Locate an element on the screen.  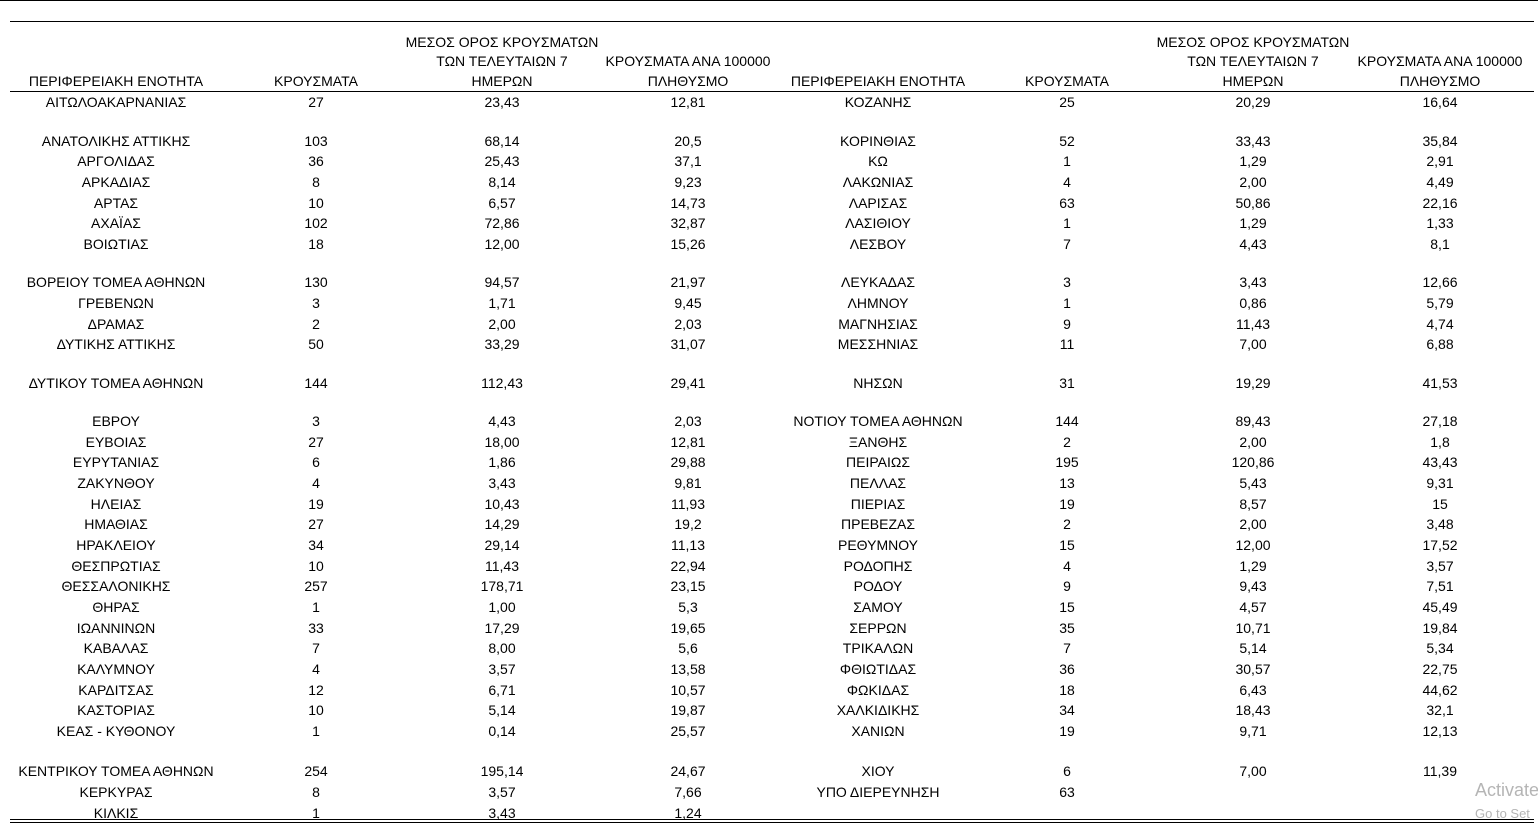
cell-left-per100k: 21,97 is located at coordinates (688, 282).